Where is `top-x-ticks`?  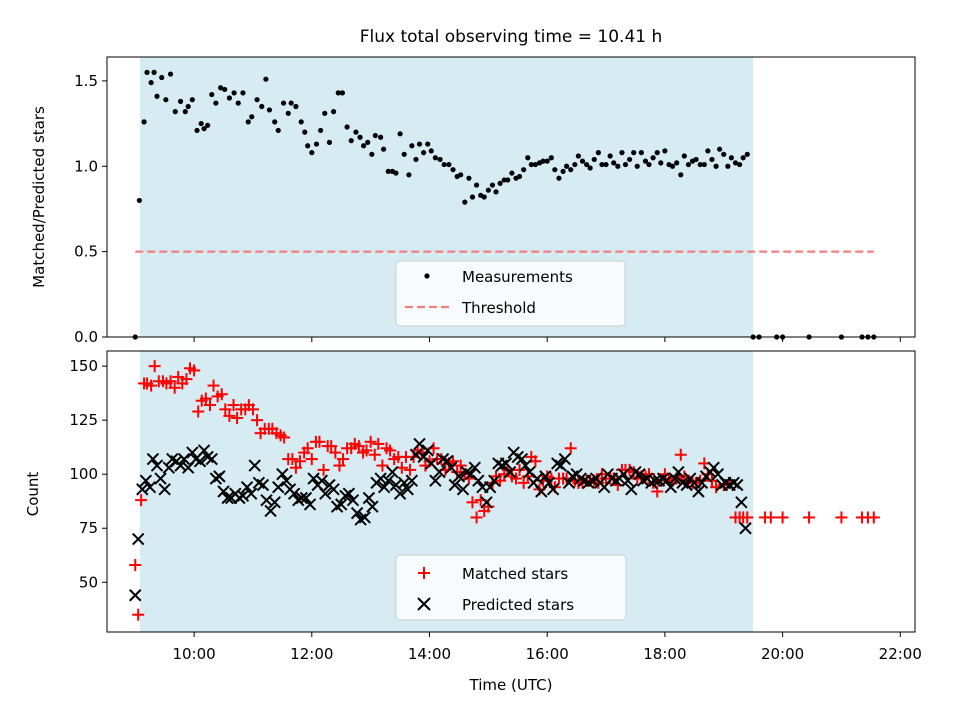
top-x-ticks is located at coordinates (547, 339).